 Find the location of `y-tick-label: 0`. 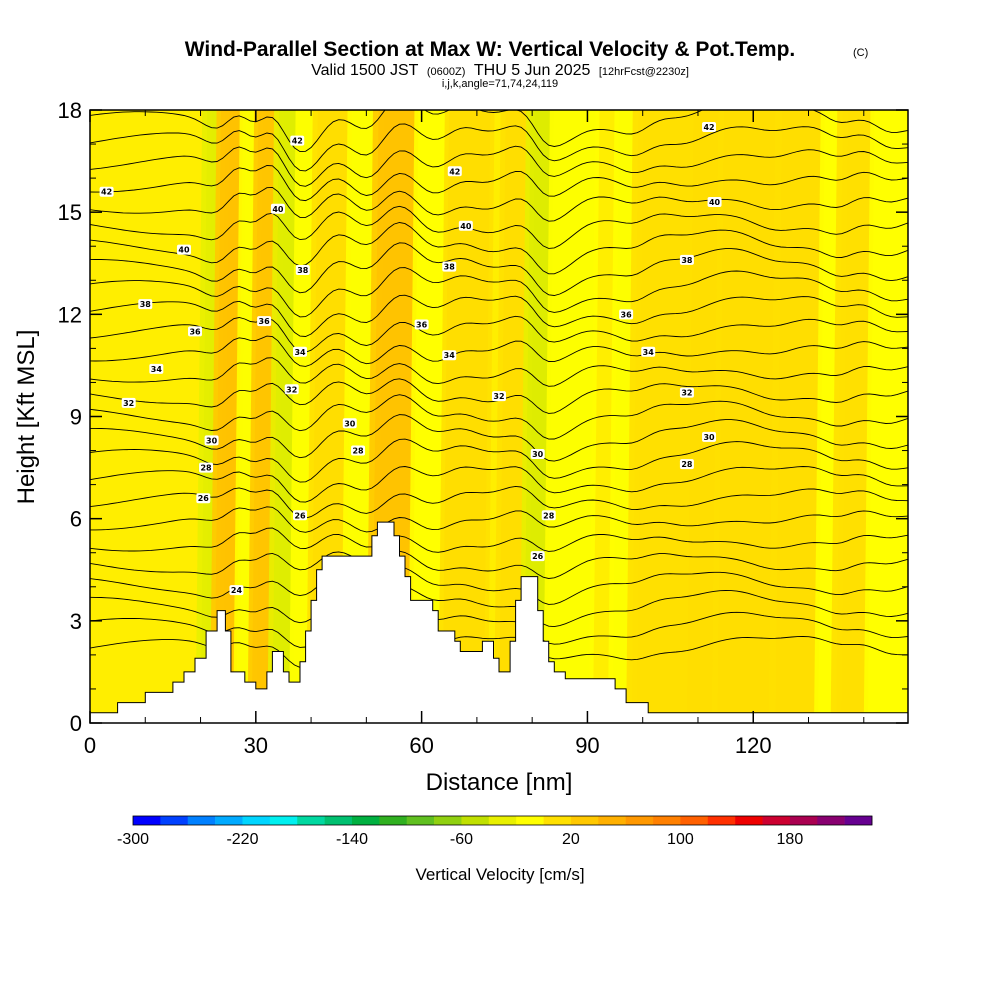

y-tick-label: 0 is located at coordinates (76, 723).